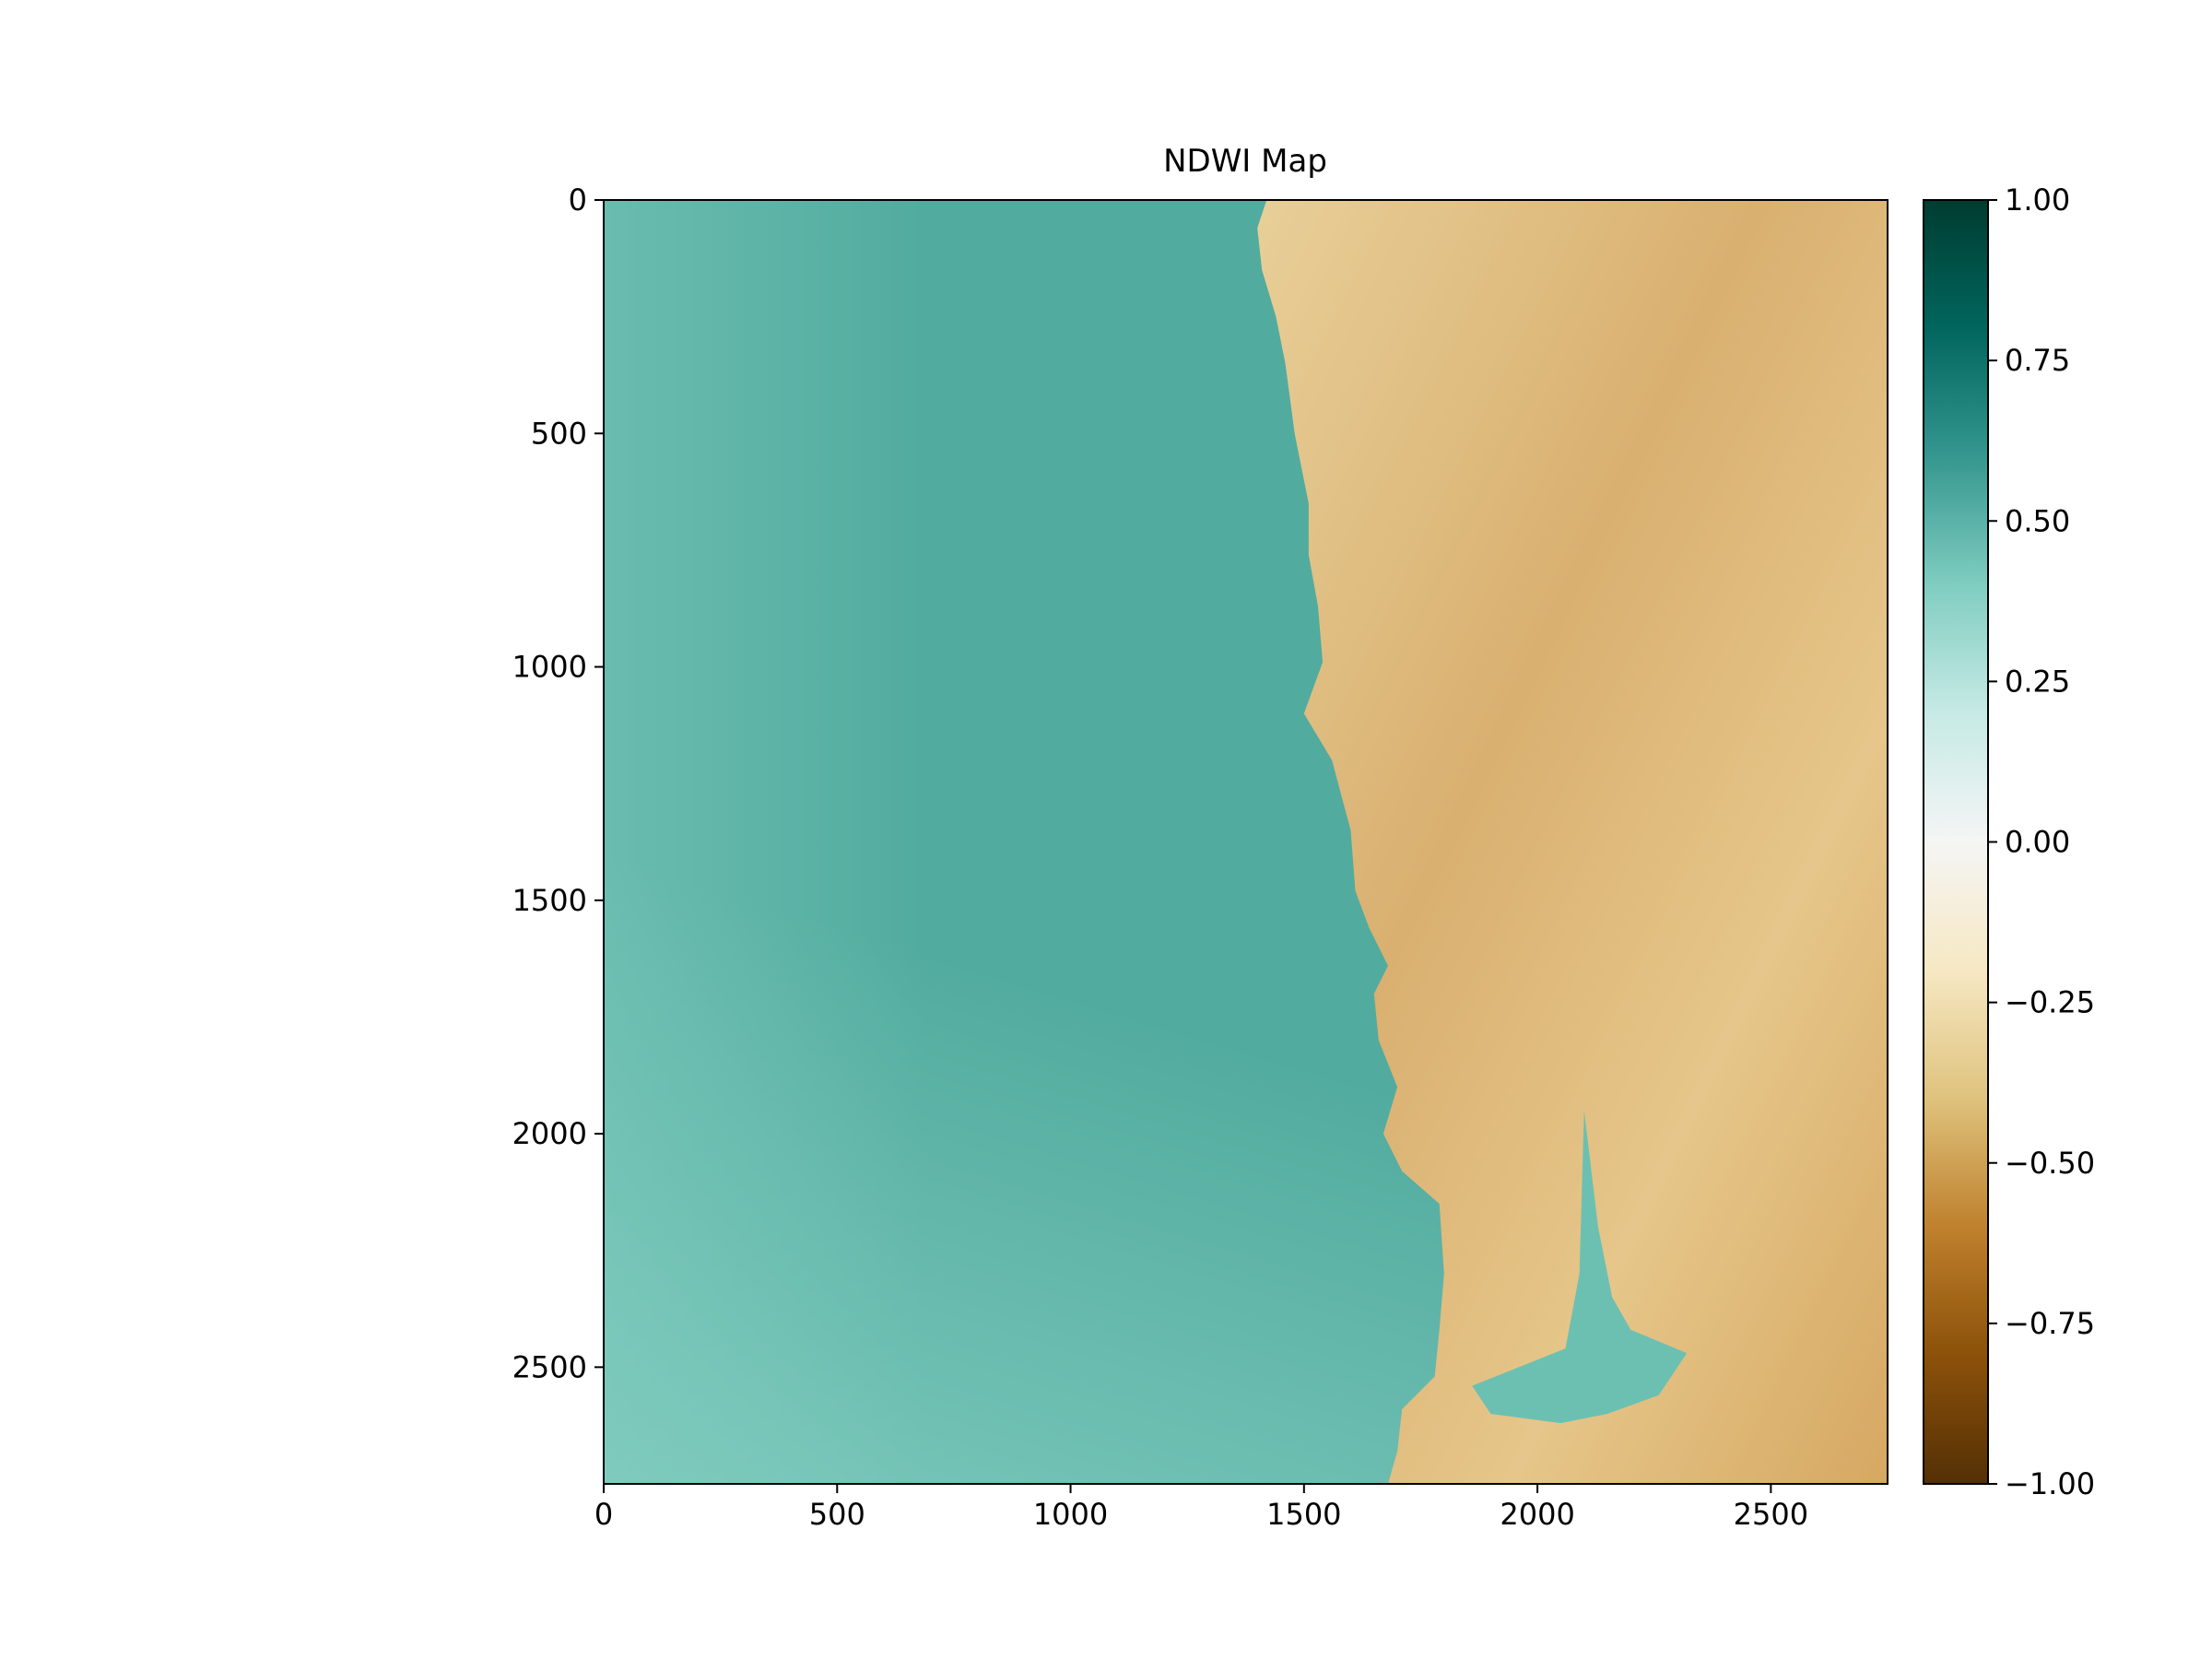  What do you see at coordinates (2050, 1002) in the screenshot?
I see `colorbar-tick-label: −0.25` at bounding box center [2050, 1002].